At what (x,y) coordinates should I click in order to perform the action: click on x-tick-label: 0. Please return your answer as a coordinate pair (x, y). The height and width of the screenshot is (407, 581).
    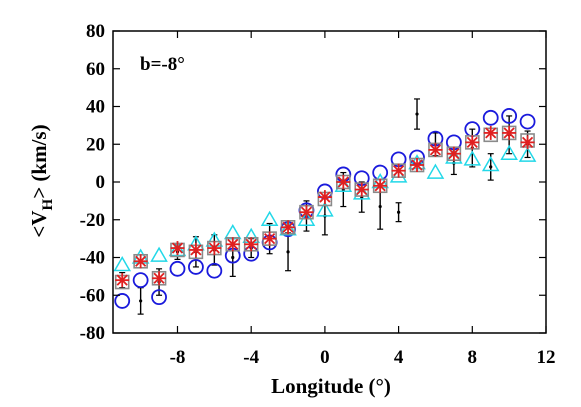
    Looking at the image, I should click on (325, 357).